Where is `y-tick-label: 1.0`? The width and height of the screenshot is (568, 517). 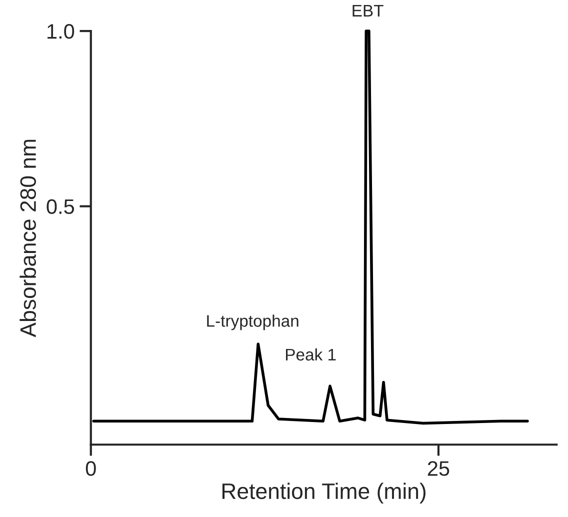 y-tick-label: 1.0 is located at coordinates (61, 31).